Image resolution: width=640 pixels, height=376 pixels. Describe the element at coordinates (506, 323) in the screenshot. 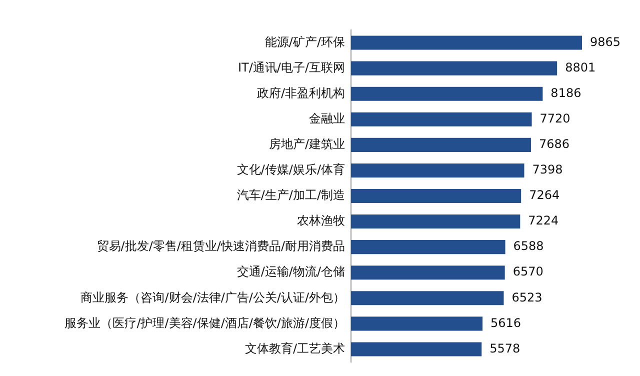

I see `data-label: 5616` at that location.